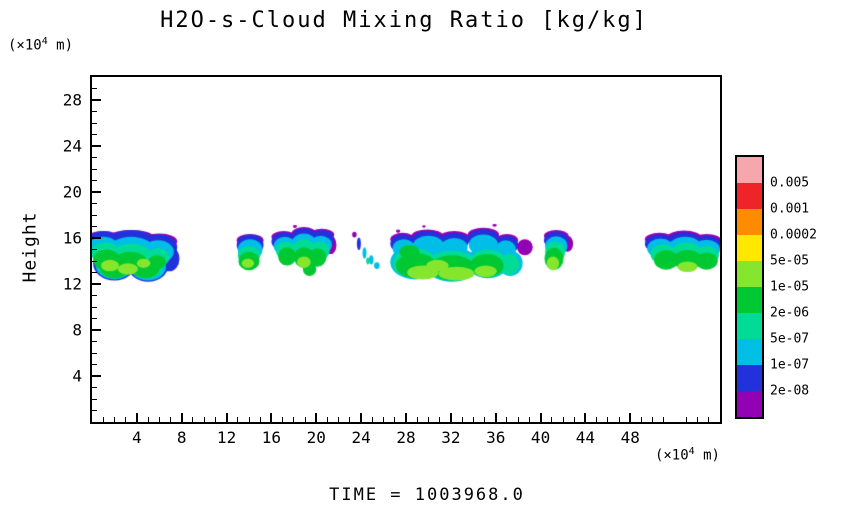  I want to click on y-axis-label: Height, so click(30, 247).